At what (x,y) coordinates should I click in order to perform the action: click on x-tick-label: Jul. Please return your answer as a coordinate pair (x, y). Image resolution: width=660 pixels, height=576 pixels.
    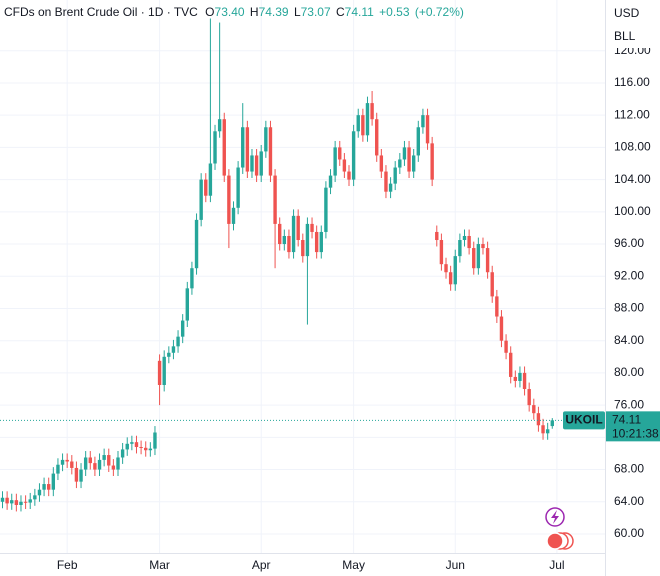
    Looking at the image, I should click on (556, 565).